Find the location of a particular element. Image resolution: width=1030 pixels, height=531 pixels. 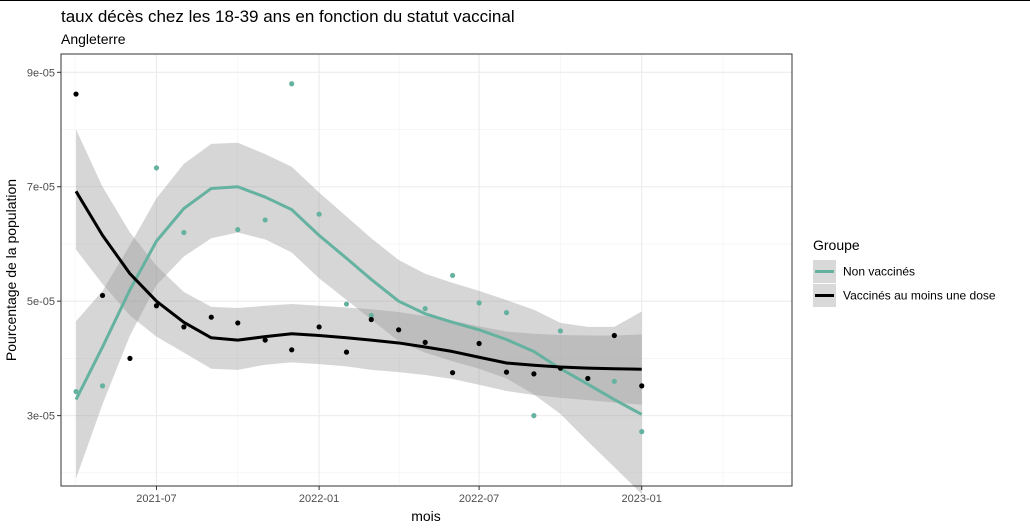

x-tick-label: 2022-01 is located at coordinates (319, 499).